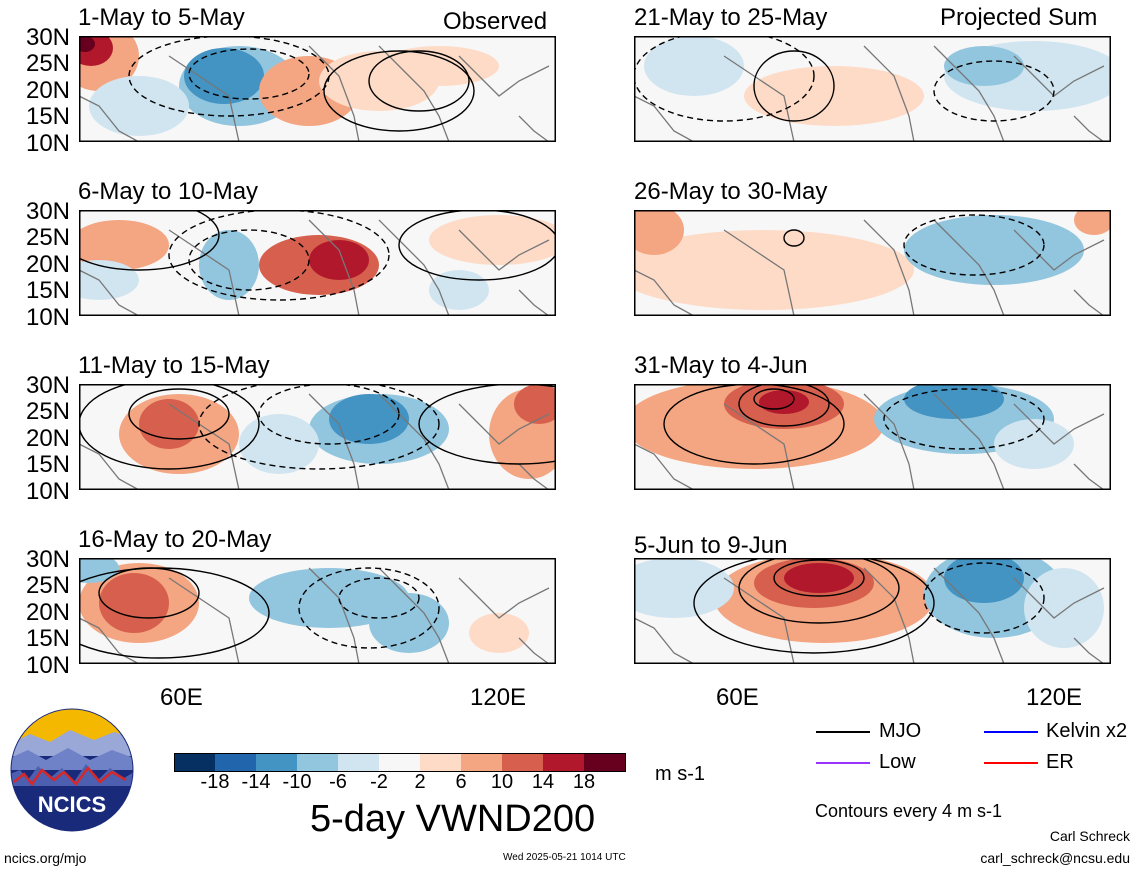  Describe the element at coordinates (1011, 732) in the screenshot. I see `legend-line-kelvin` at that location.